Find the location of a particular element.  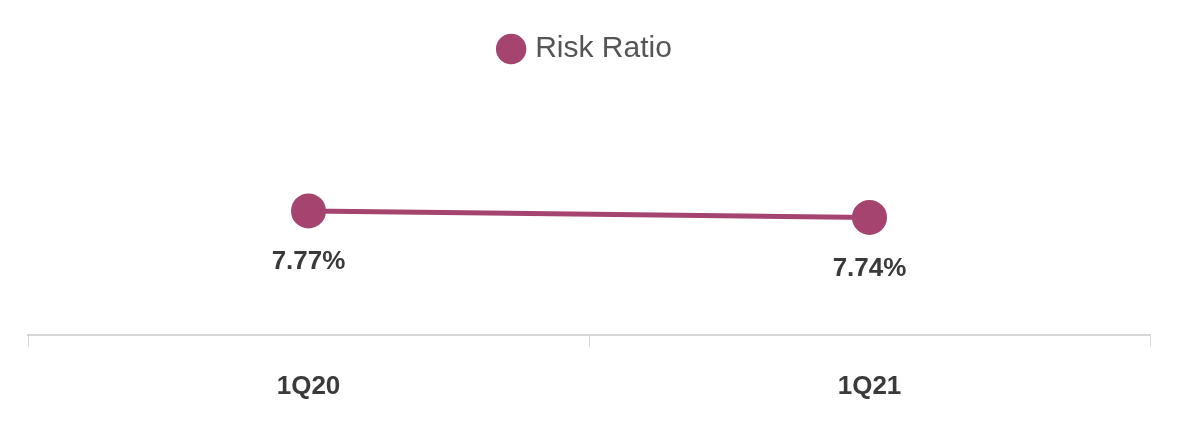

x-tick-label: 1Q20 is located at coordinates (308, 384).